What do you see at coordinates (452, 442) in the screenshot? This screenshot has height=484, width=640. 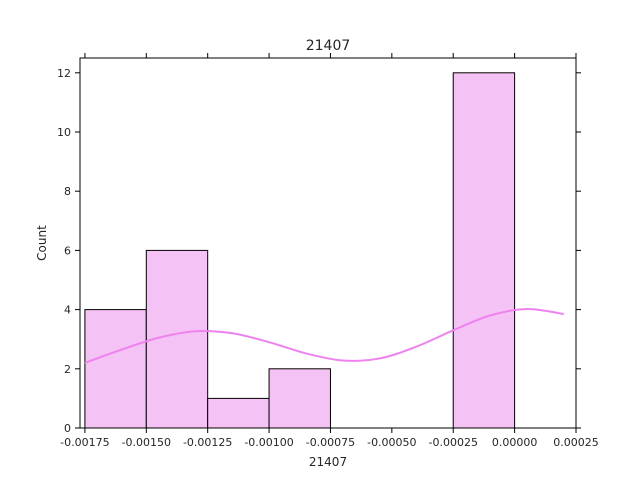 I see `x-tick-label: -0.00025` at bounding box center [452, 442].